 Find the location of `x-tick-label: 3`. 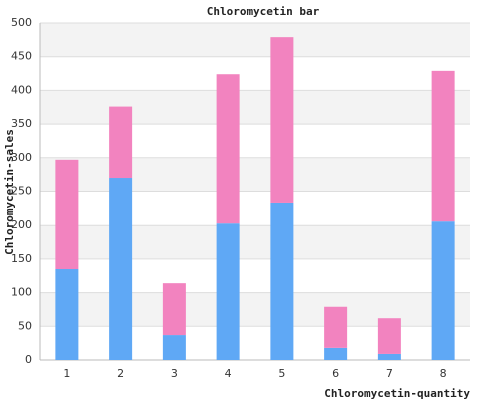

x-tick-label: 3 is located at coordinates (174, 373).